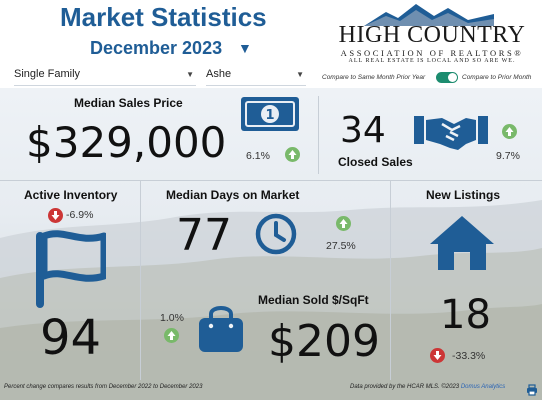  Describe the element at coordinates (245, 48) in the screenshot. I see `period-caret-icon: ▼` at that location.